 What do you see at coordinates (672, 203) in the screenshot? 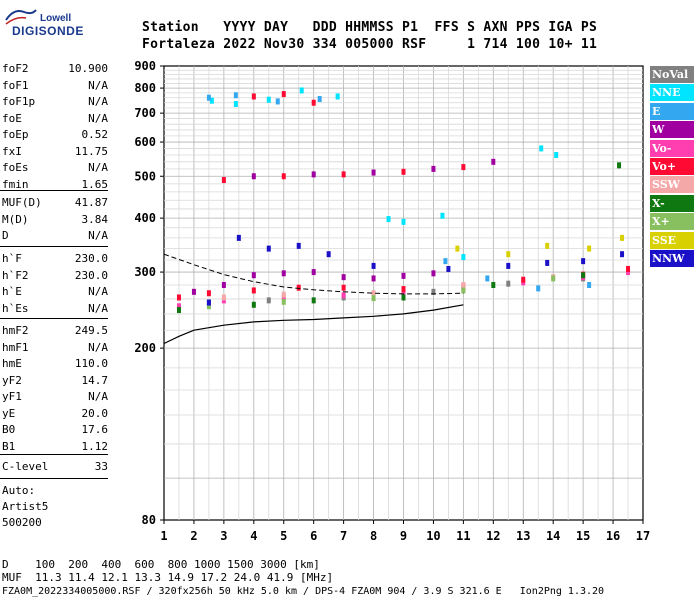
I see `legend-item-x-: X-` at bounding box center [672, 203].